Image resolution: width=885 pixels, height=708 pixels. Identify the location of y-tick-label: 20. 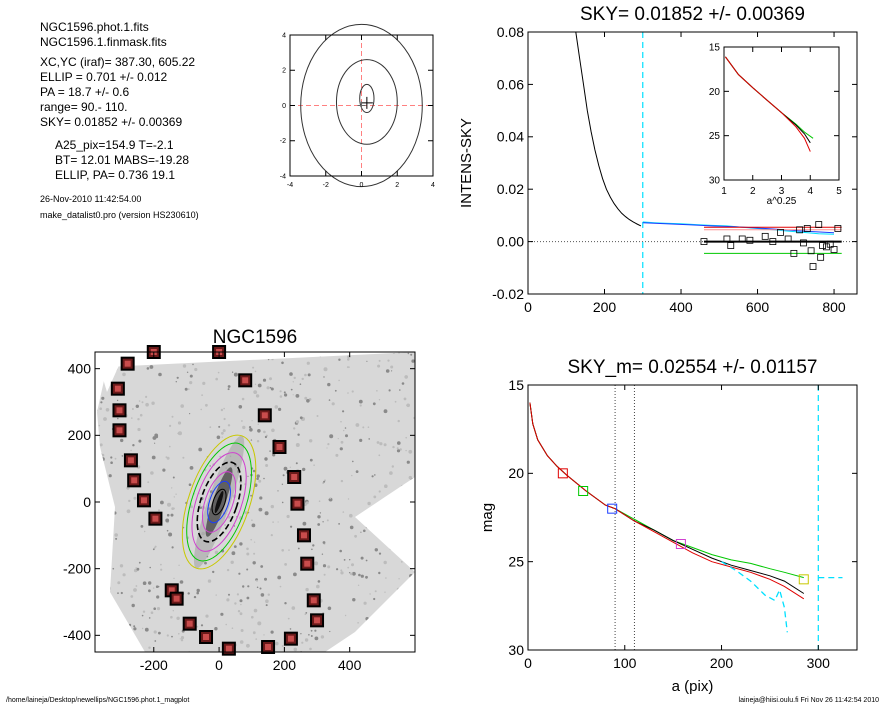
(715, 92).